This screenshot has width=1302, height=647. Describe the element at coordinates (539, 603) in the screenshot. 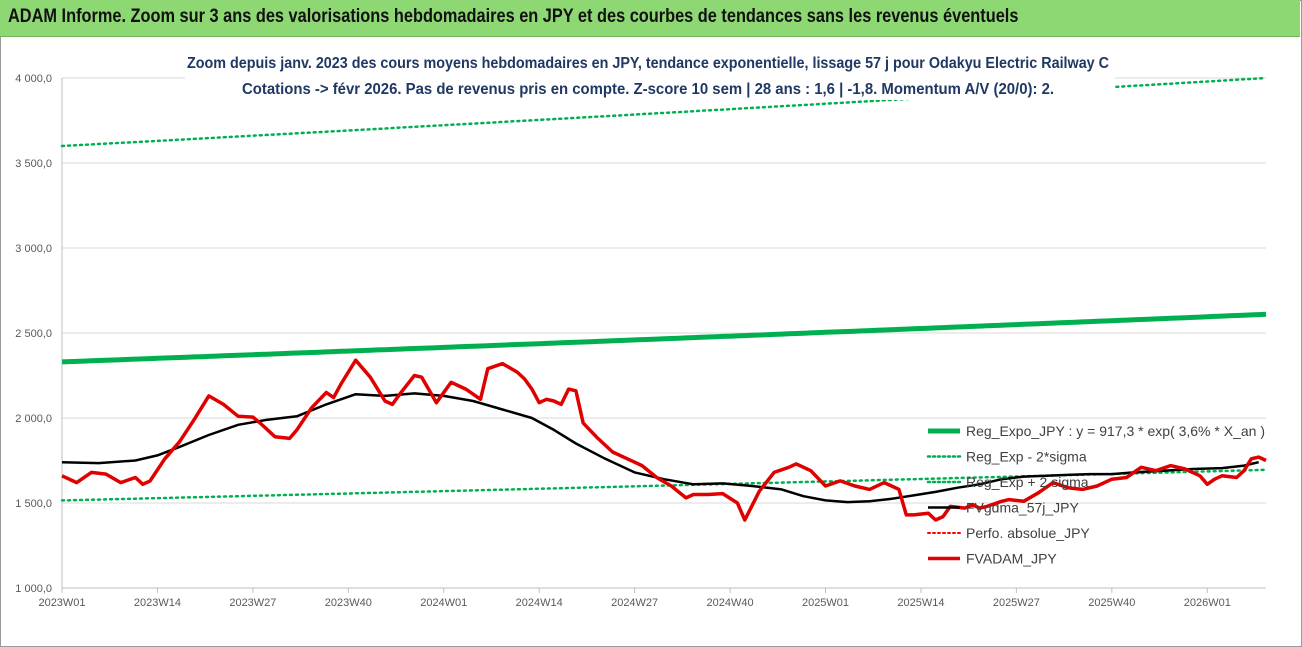

I see `x-tick-label: 2024W14` at that location.